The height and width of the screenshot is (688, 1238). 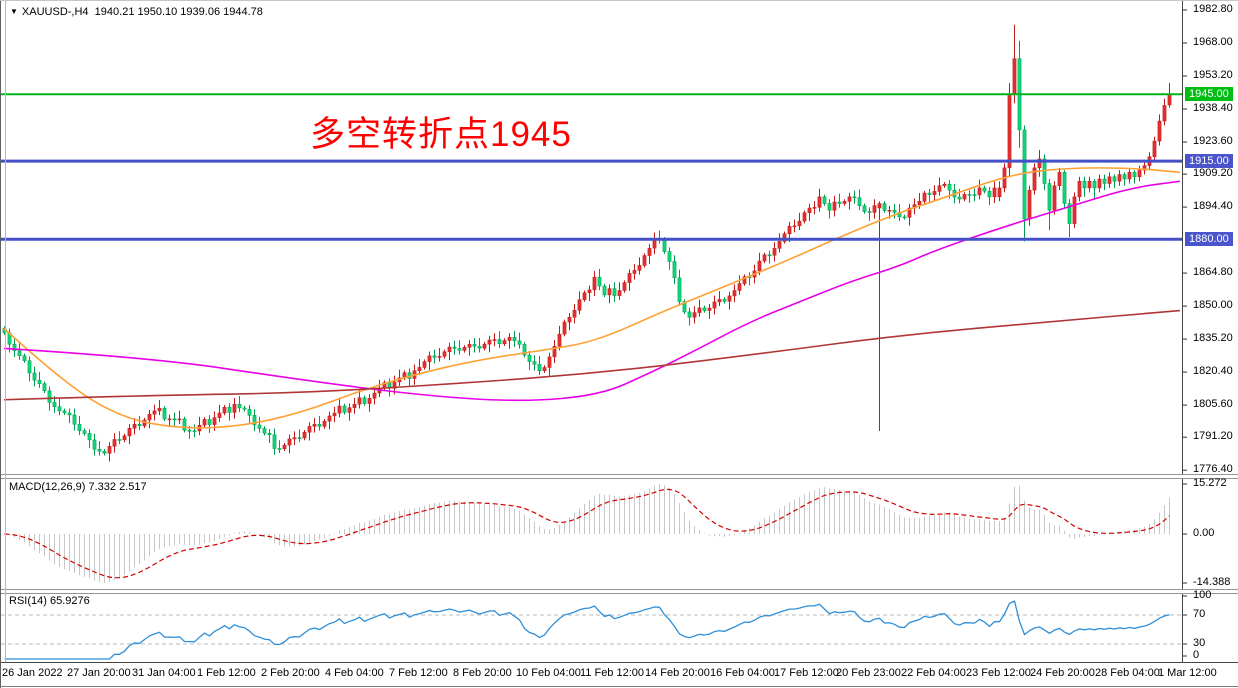 What do you see at coordinates (933, 673) in the screenshot?
I see `time-tick-label: 22 Feb 04:00` at bounding box center [933, 673].